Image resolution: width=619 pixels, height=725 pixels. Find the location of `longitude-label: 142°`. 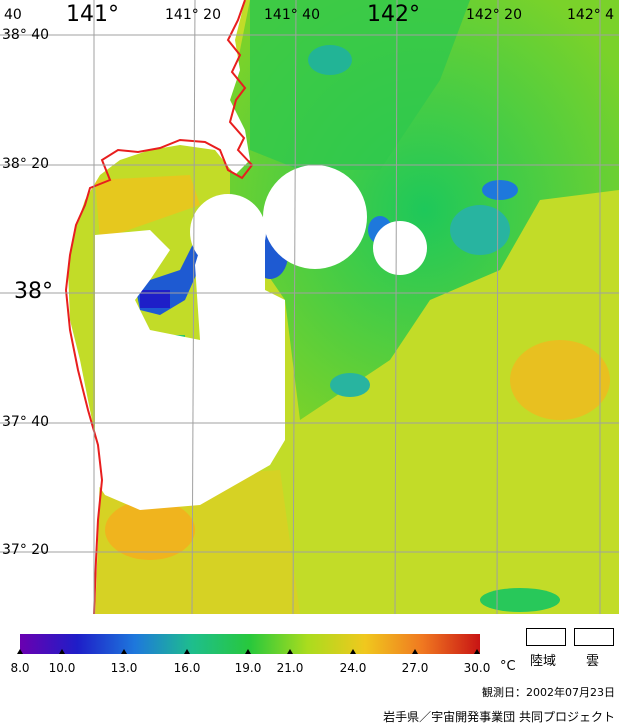

longitude-label: 142° is located at coordinates (393, 14).